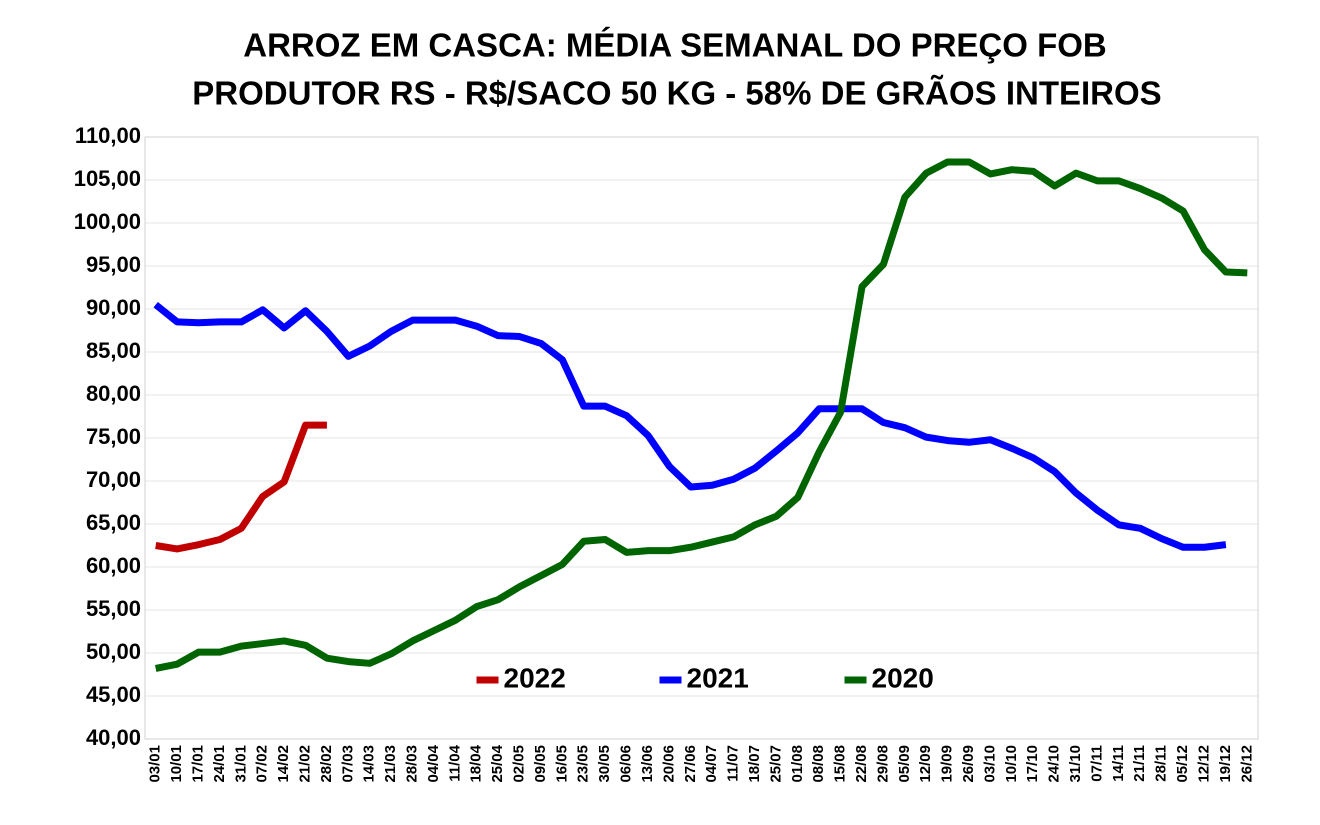 This screenshot has height=825, width=1320. Describe the element at coordinates (1139, 763) in the screenshot. I see `x-tick-label: 21/11` at that location.